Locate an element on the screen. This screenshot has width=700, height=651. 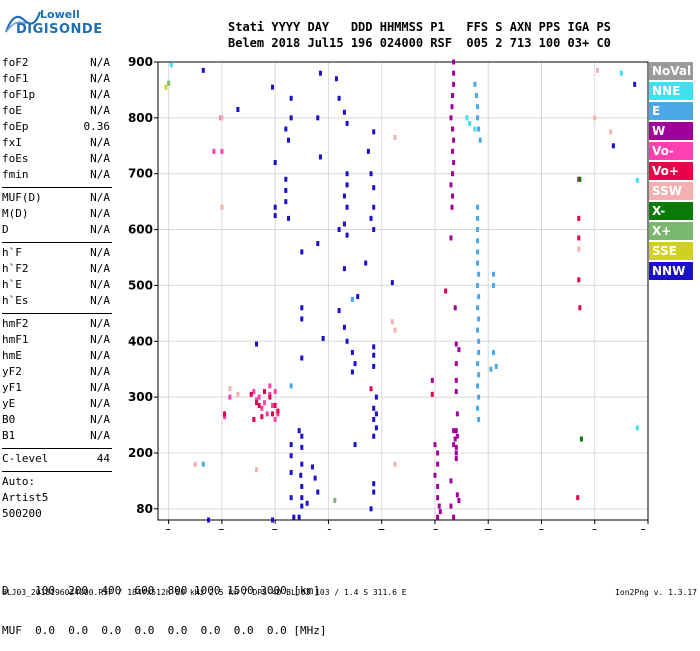
param-name: yF1 is located at coordinates (12, 387).